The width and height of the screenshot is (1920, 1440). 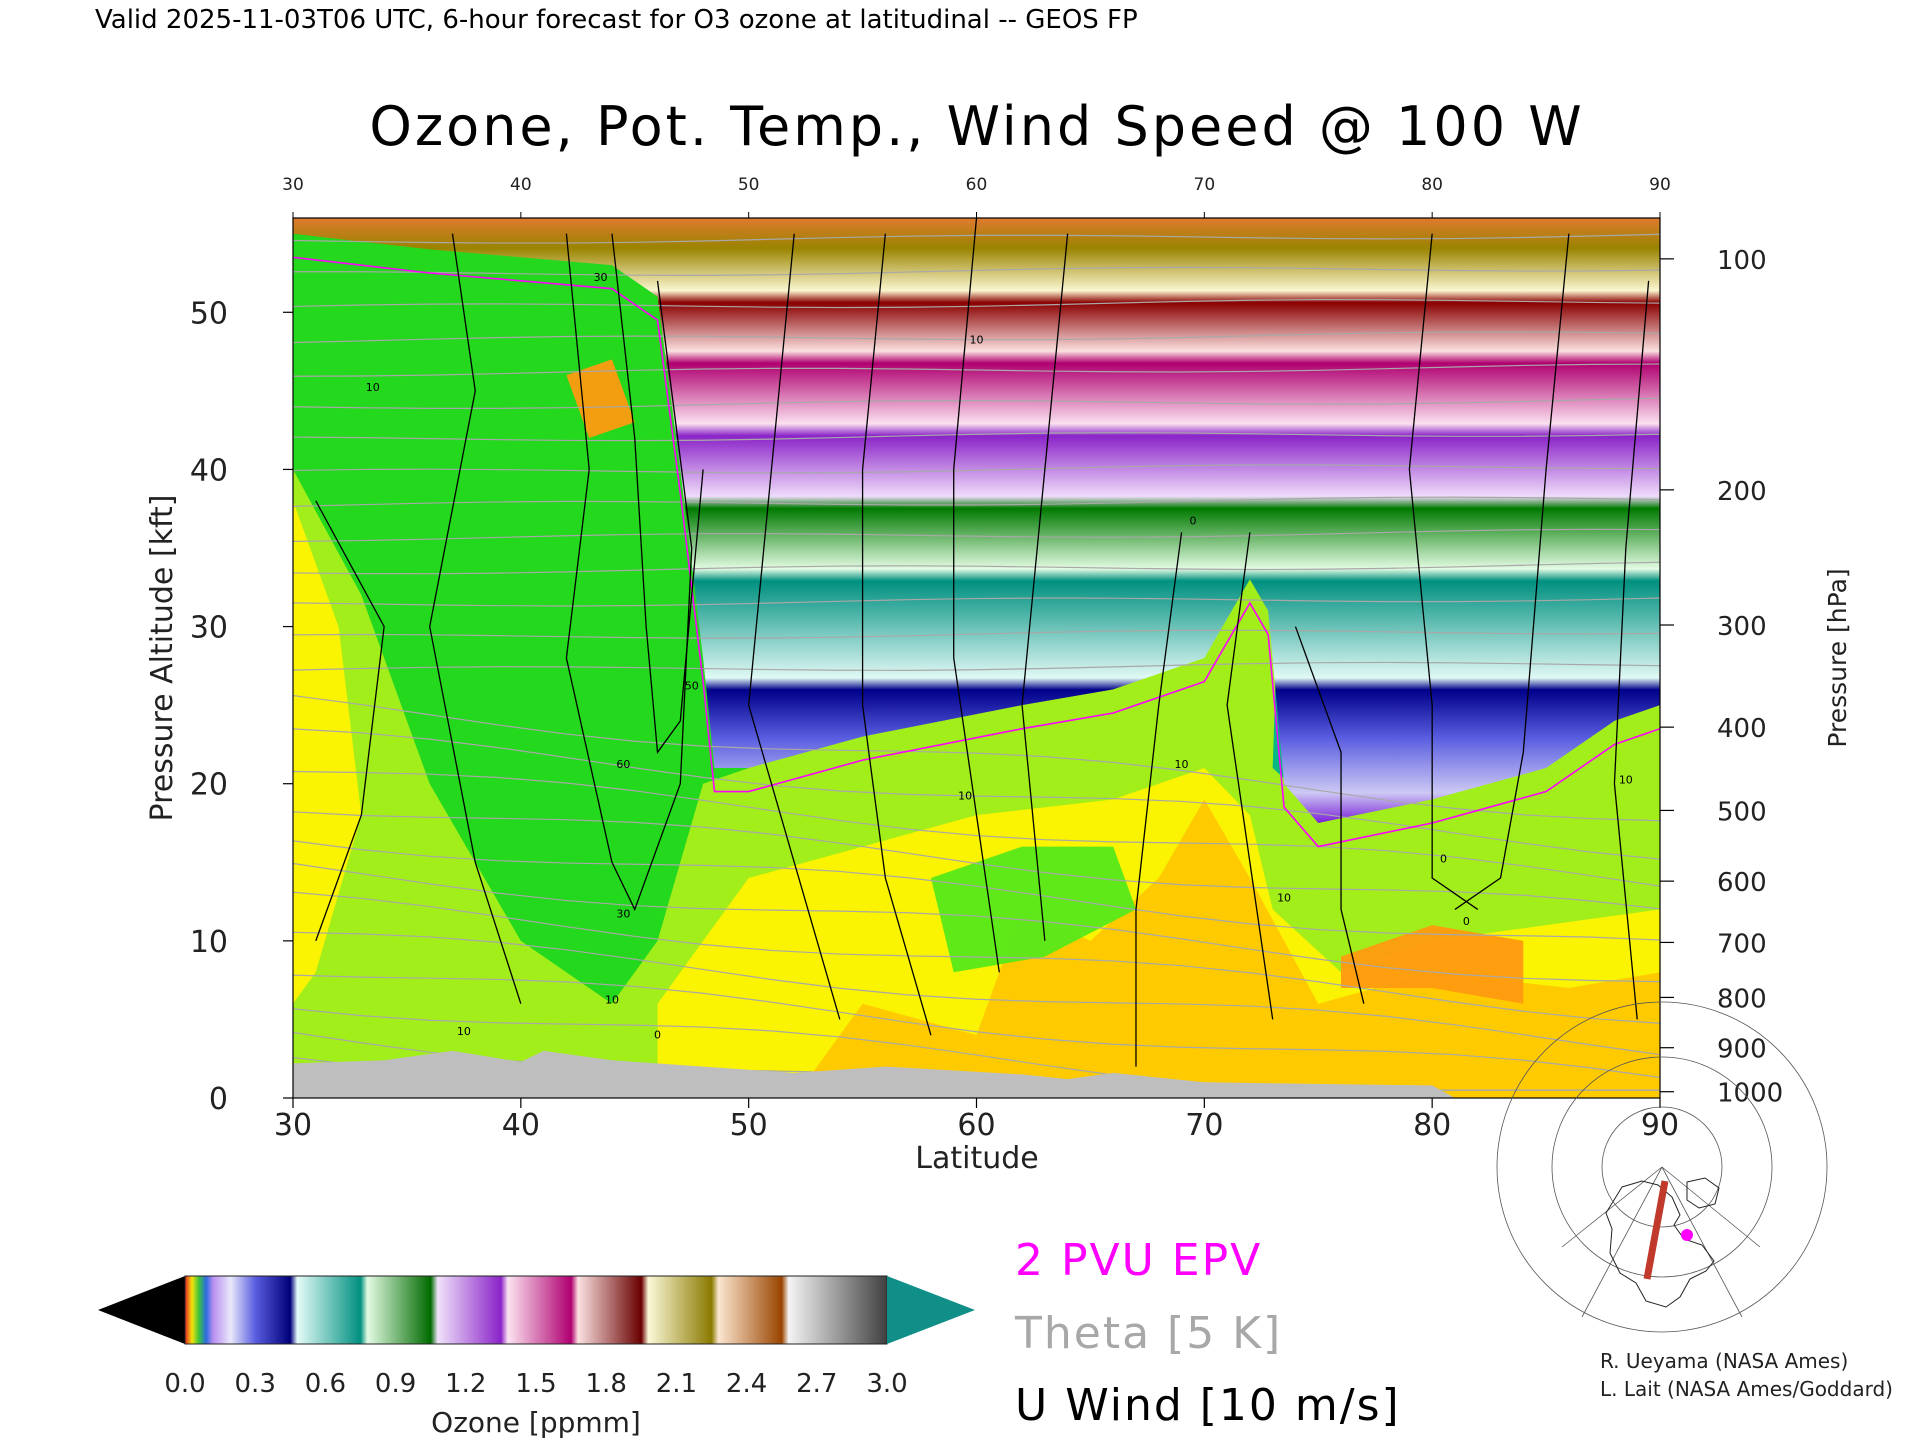 I want to click on pressure-tick-label: 300, so click(x=1742, y=627).